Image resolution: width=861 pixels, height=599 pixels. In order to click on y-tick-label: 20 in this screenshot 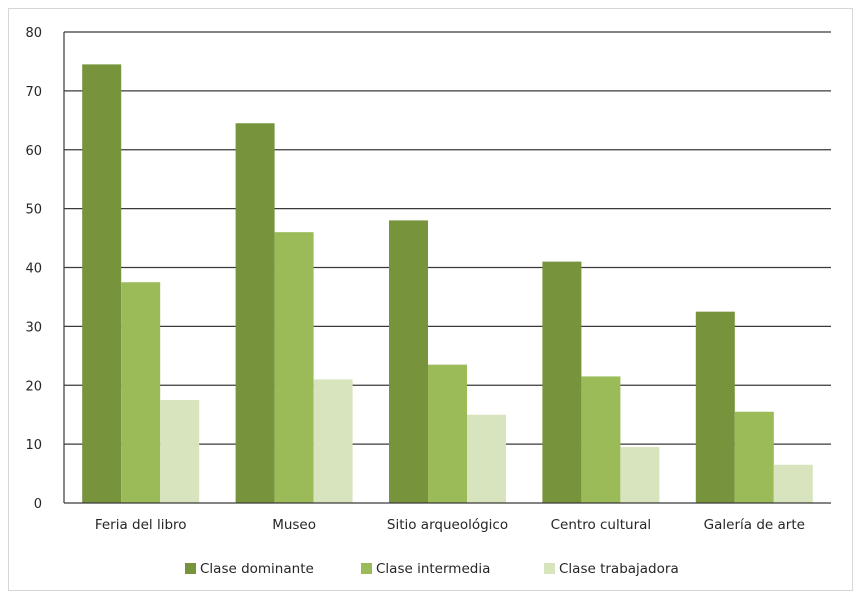, I will do `click(33, 386)`.